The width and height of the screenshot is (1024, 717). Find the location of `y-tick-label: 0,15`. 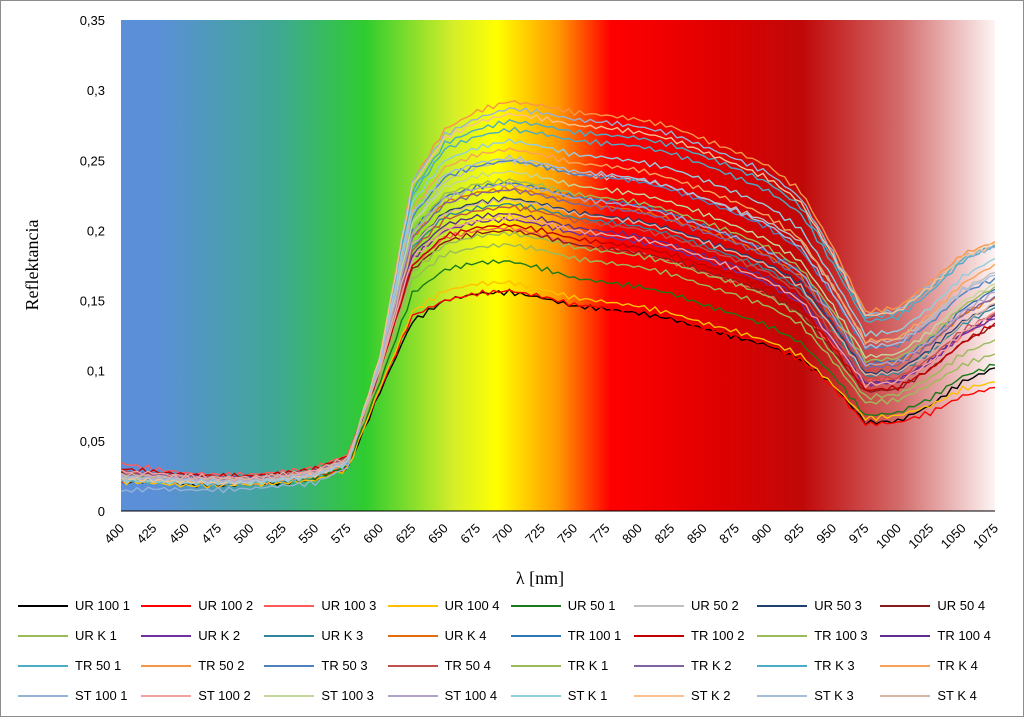

y-tick-label: 0,15 is located at coordinates (92, 301).